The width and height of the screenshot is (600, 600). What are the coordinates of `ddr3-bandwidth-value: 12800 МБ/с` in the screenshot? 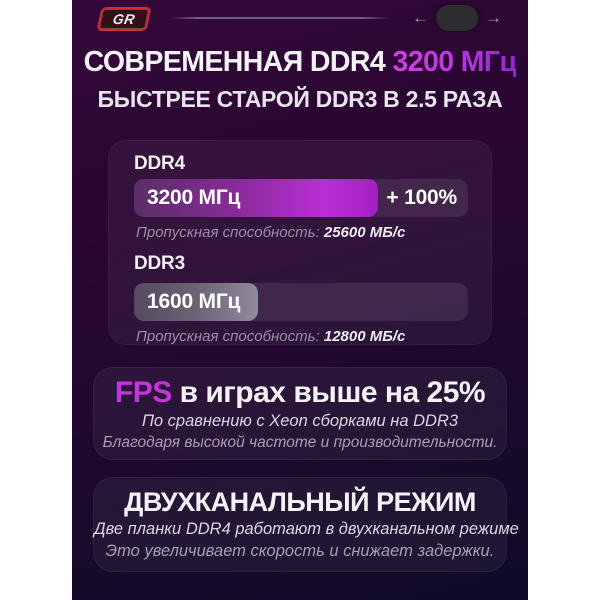 It's located at (364, 336).